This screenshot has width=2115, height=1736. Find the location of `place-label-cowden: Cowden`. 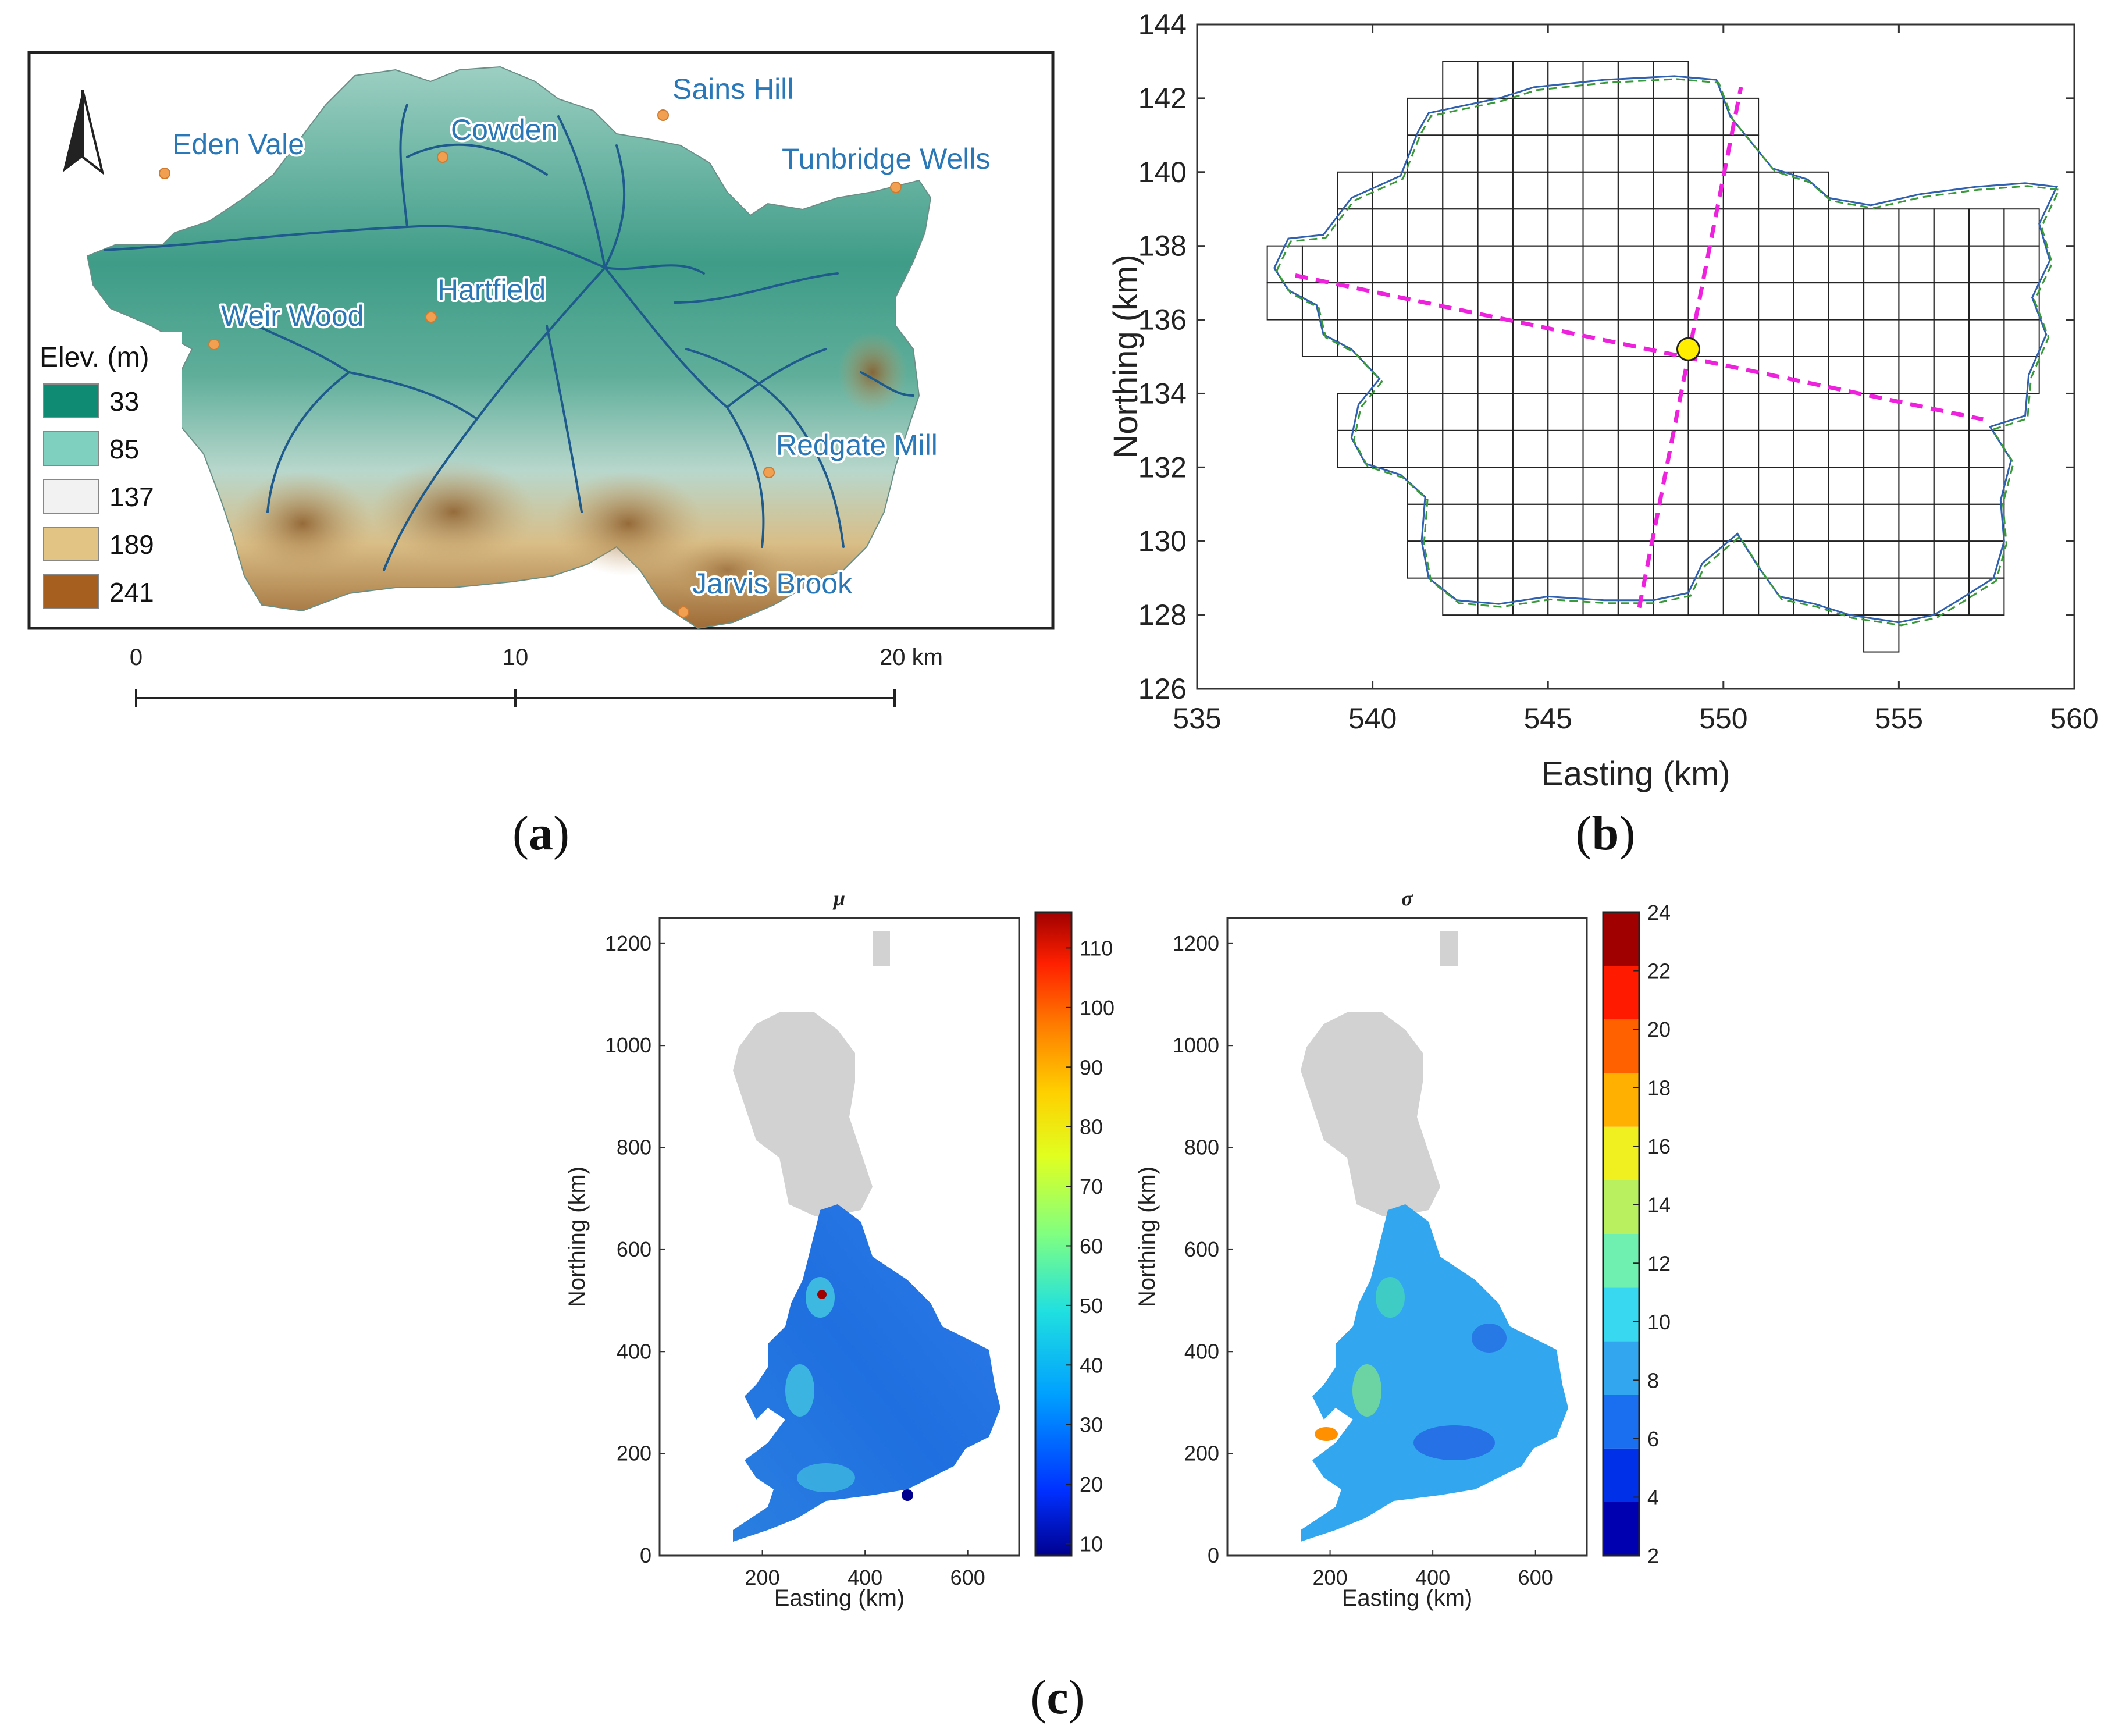

place-label-cowden: Cowden is located at coordinates (504, 129).